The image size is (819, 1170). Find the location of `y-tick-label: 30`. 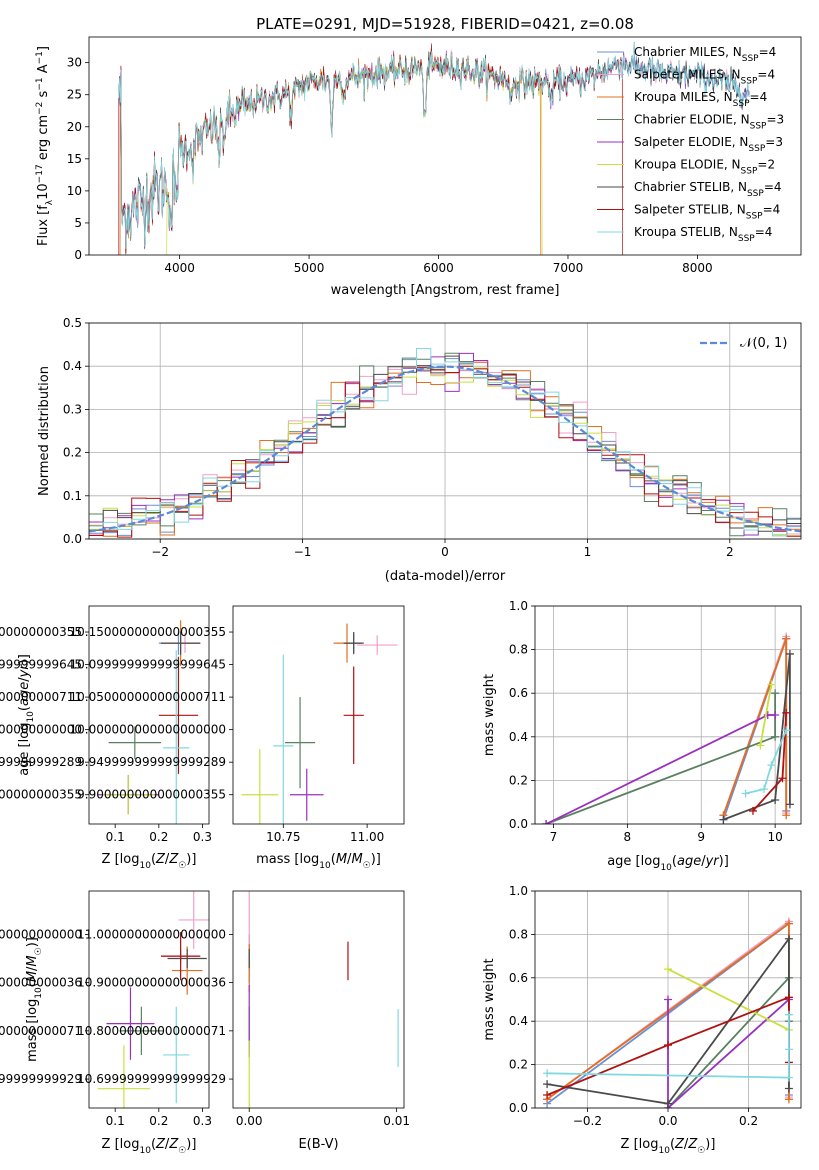

y-tick-label: 30 is located at coordinates (74, 63).